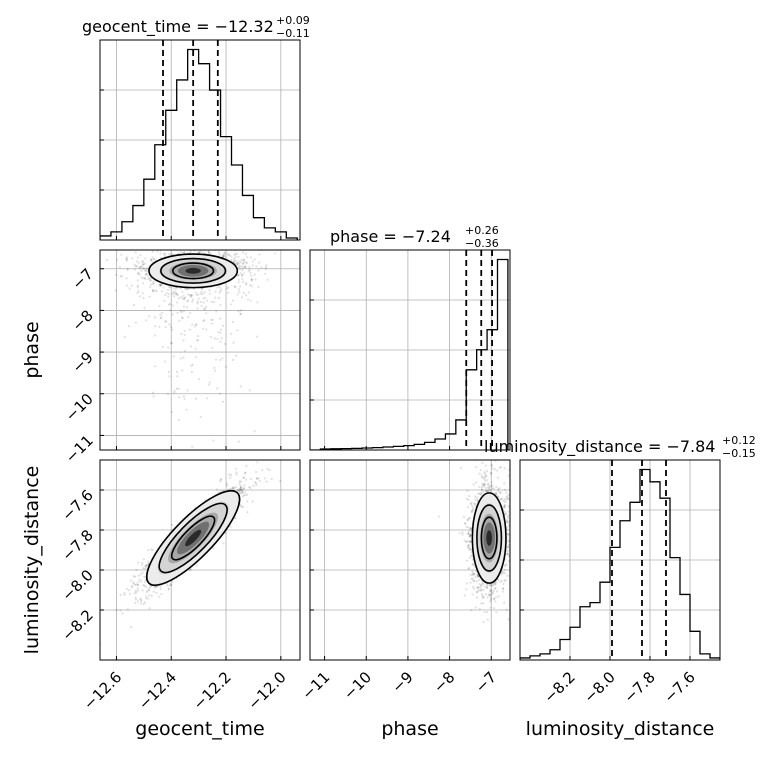  I want to click on y-tick-label: −7, so click(82, 279).